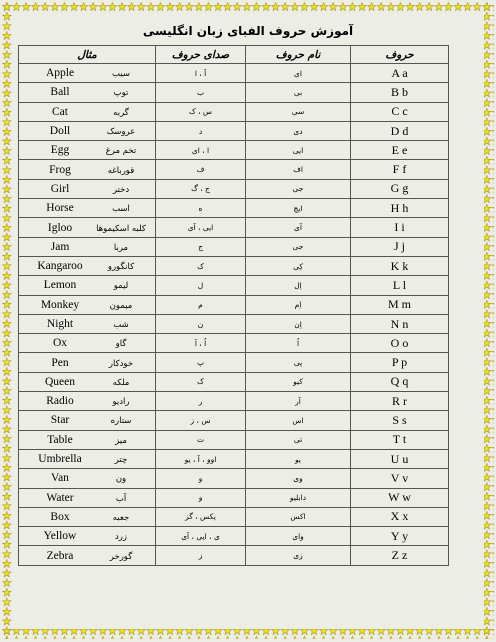 Image resolution: width=496 pixels, height=642 pixels. What do you see at coordinates (60, 401) in the screenshot?
I see `example-en: Radio` at bounding box center [60, 401].